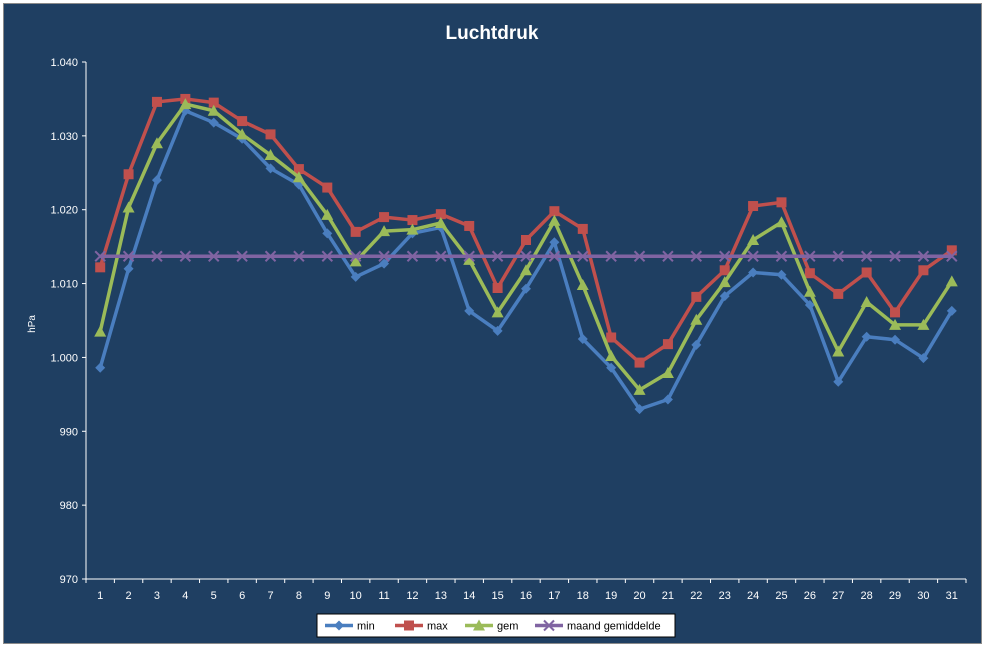  What do you see at coordinates (383, 596) in the screenshot?
I see `x-tick-label: 11` at bounding box center [383, 596].